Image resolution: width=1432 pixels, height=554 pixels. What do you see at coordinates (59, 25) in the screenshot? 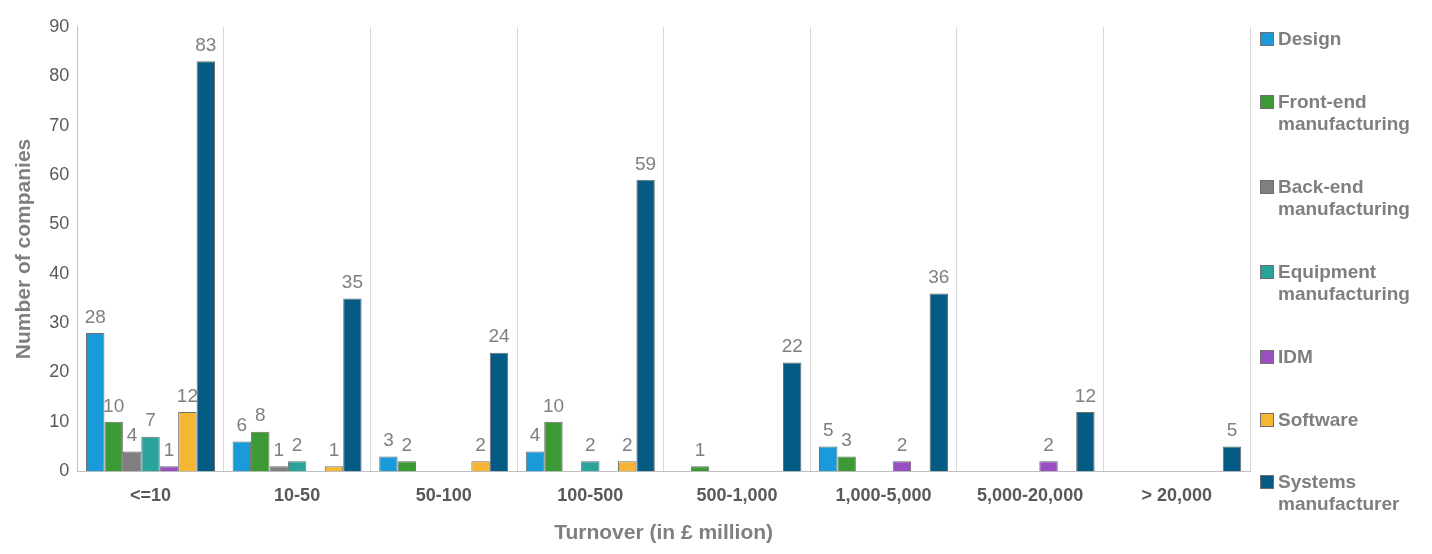
I see `y-tick-label: 90` at bounding box center [59, 25].